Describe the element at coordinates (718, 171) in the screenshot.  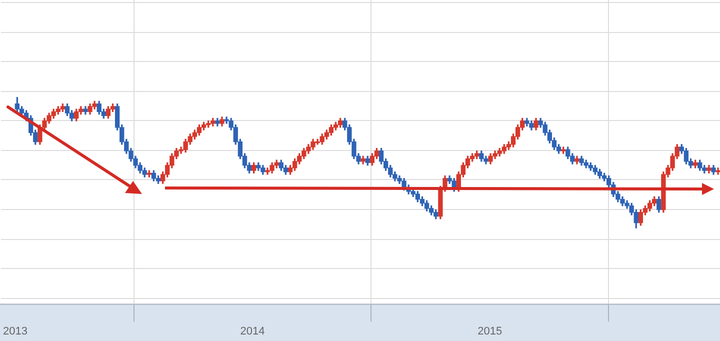
I see `candlestick` at that location.